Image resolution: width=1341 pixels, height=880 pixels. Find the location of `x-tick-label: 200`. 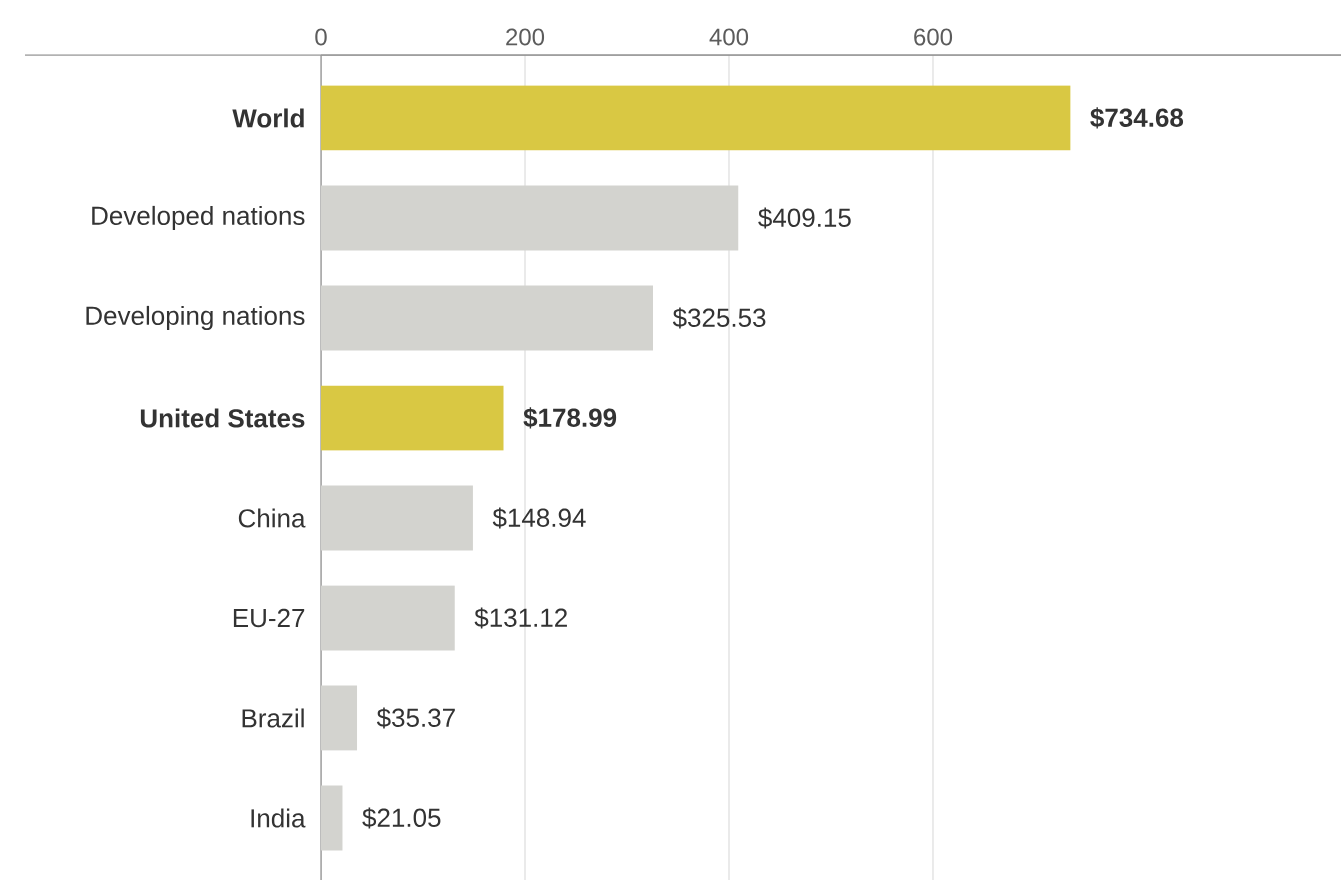

x-tick-label: 200 is located at coordinates (525, 37).